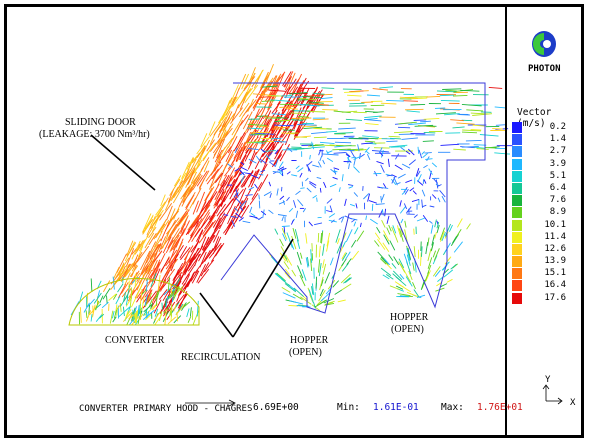  What do you see at coordinates (544, 69) in the screenshot?
I see `brand-name: PHOTON` at bounding box center [544, 69].